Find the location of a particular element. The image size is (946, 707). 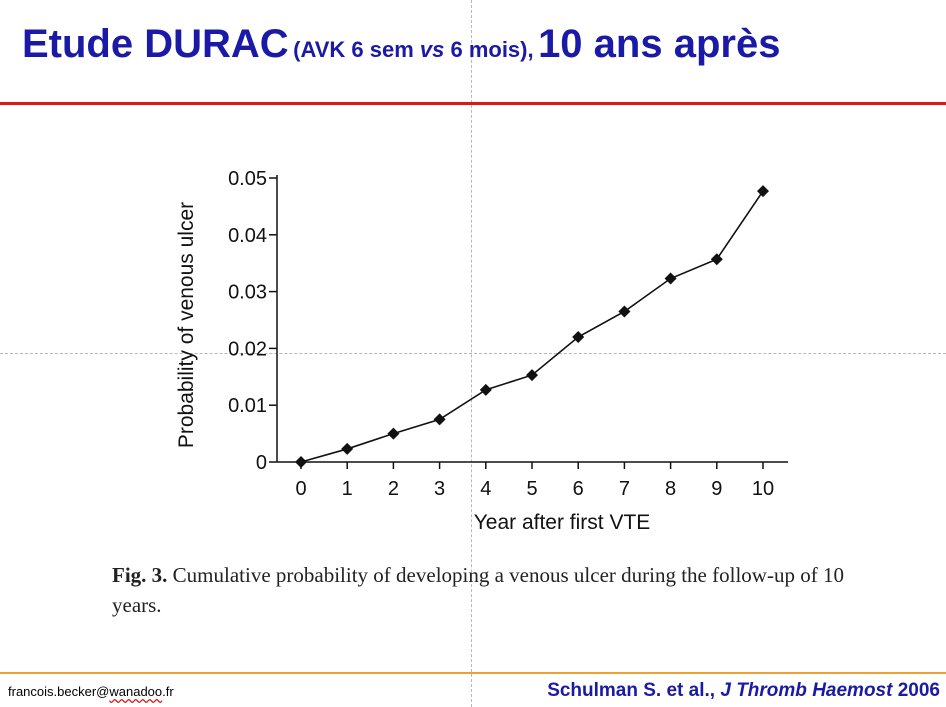

y-axis: 0 0.01 0.02 0.03 0.04 0.05 is located at coordinates (253, 321).